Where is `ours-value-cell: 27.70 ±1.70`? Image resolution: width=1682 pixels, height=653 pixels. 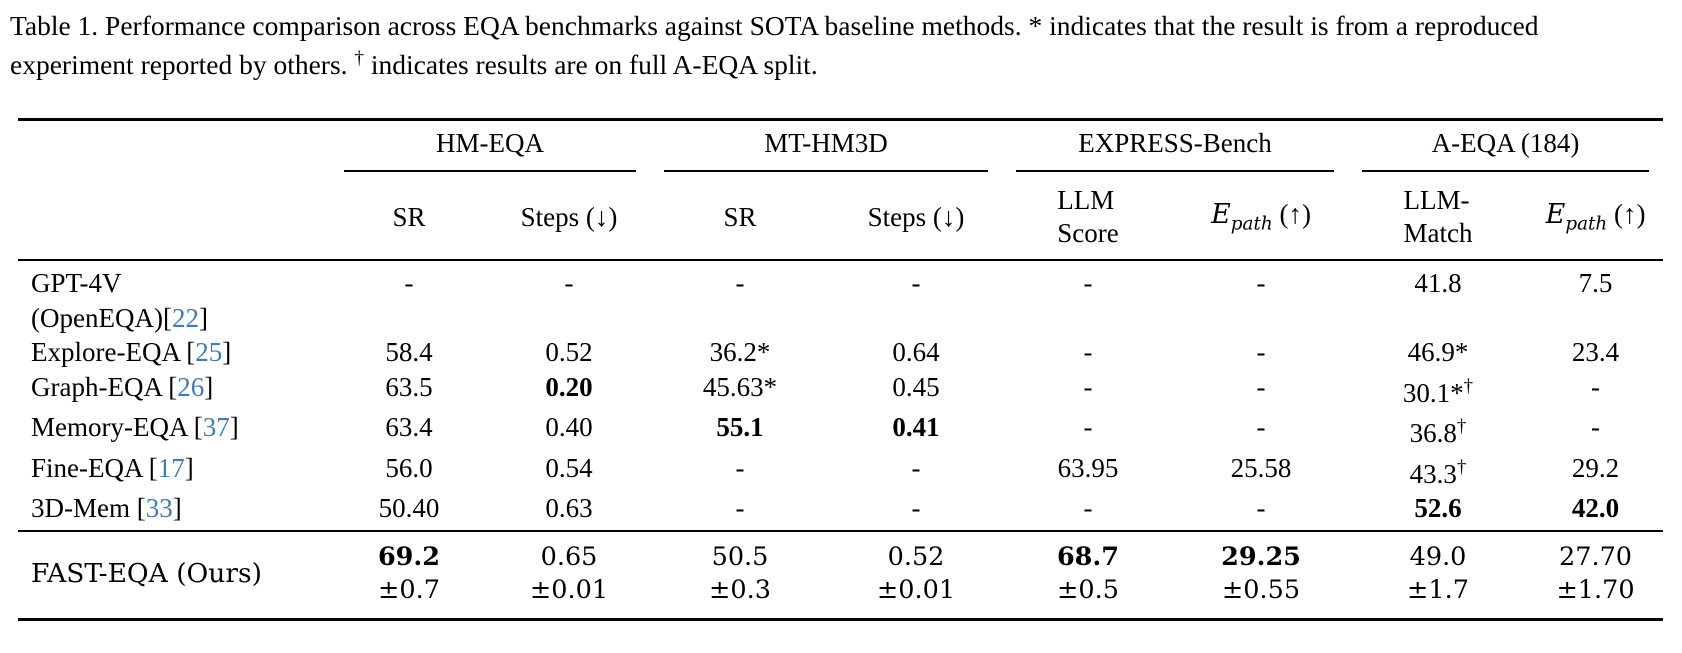
ours-value-cell: 27.70 ±1.70 is located at coordinates (1596, 574).